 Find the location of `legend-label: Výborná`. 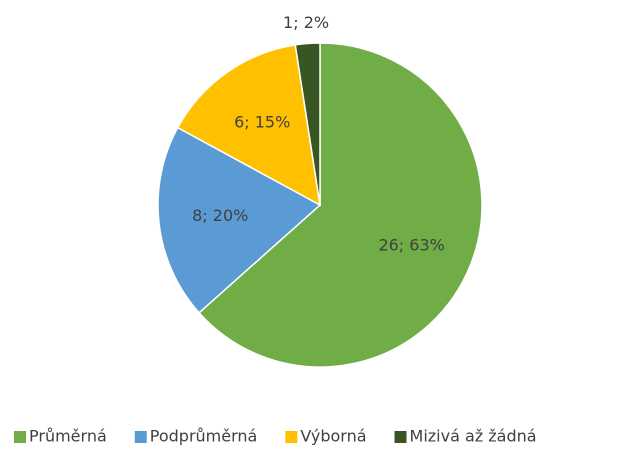

legend-label: Výborná is located at coordinates (333, 436).